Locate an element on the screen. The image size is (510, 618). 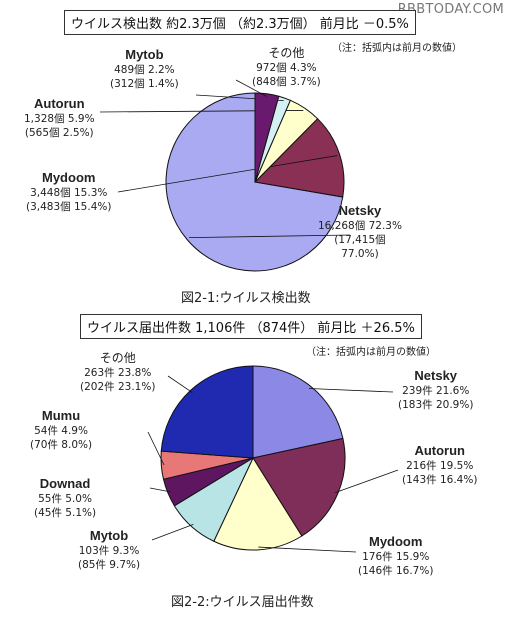
chart2-label-other: その他 263件 23.8% (202件 23.1%) is located at coordinates (117, 372).